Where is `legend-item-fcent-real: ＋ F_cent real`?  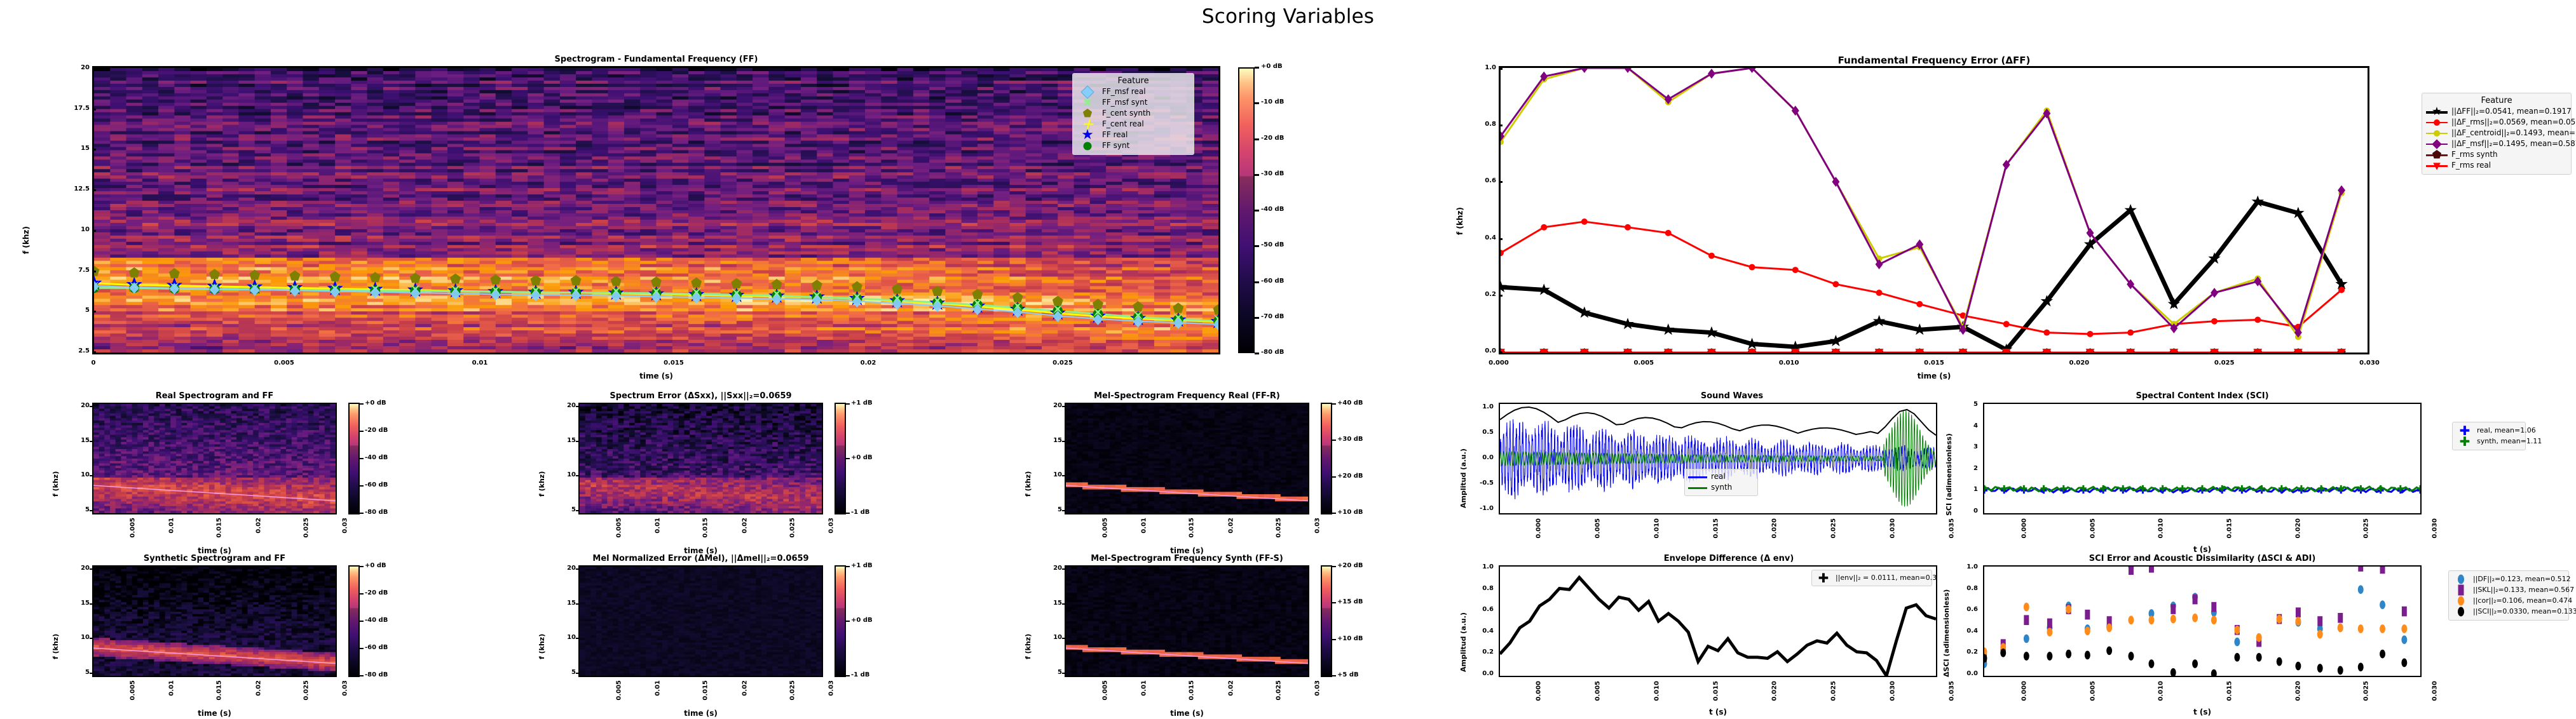 legend-item-fcent-real: ＋ F_cent real is located at coordinates (1133, 124).